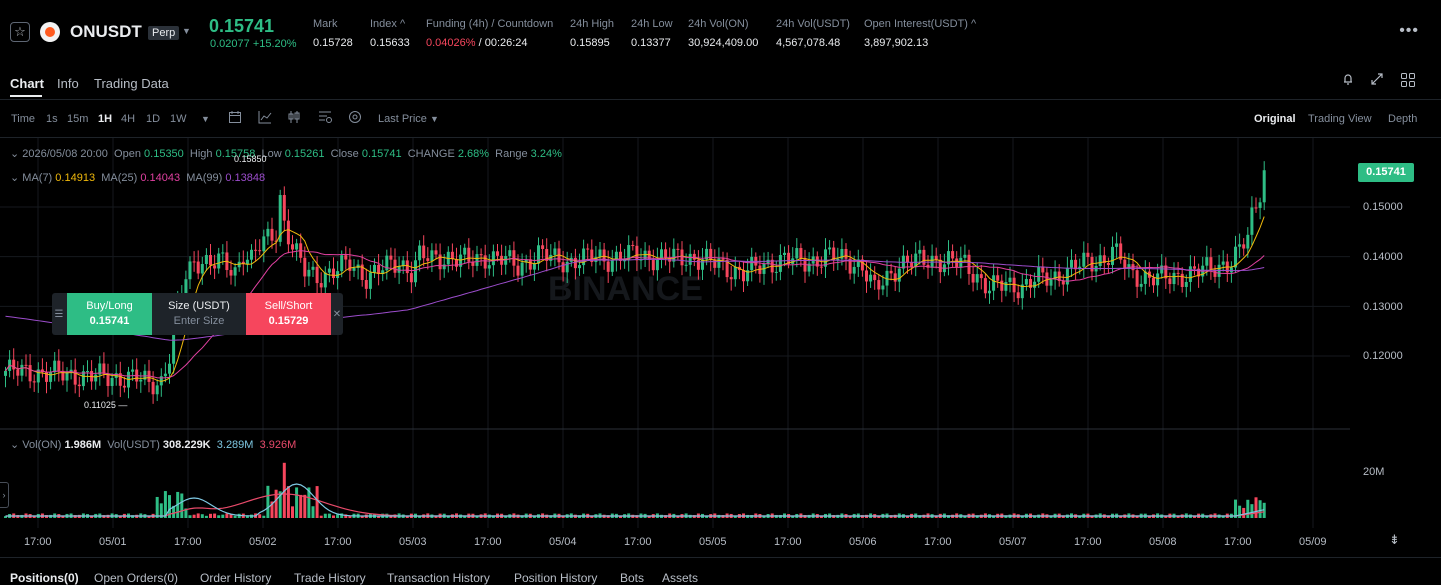  I want to click on tab-chart: Chart, so click(27, 83).